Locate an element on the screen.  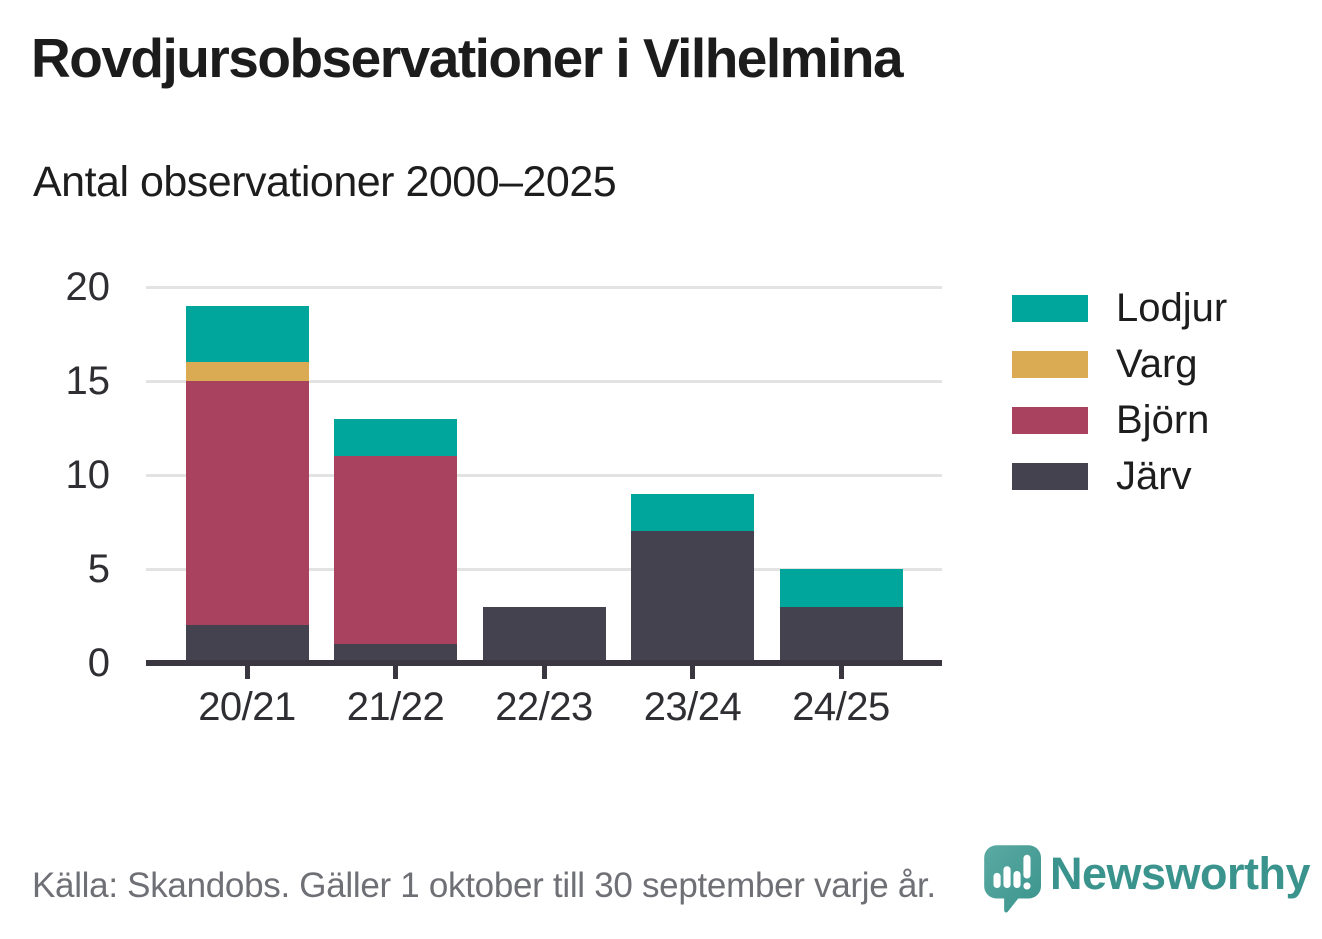
y-tick-label: 10 is located at coordinates (88, 475).